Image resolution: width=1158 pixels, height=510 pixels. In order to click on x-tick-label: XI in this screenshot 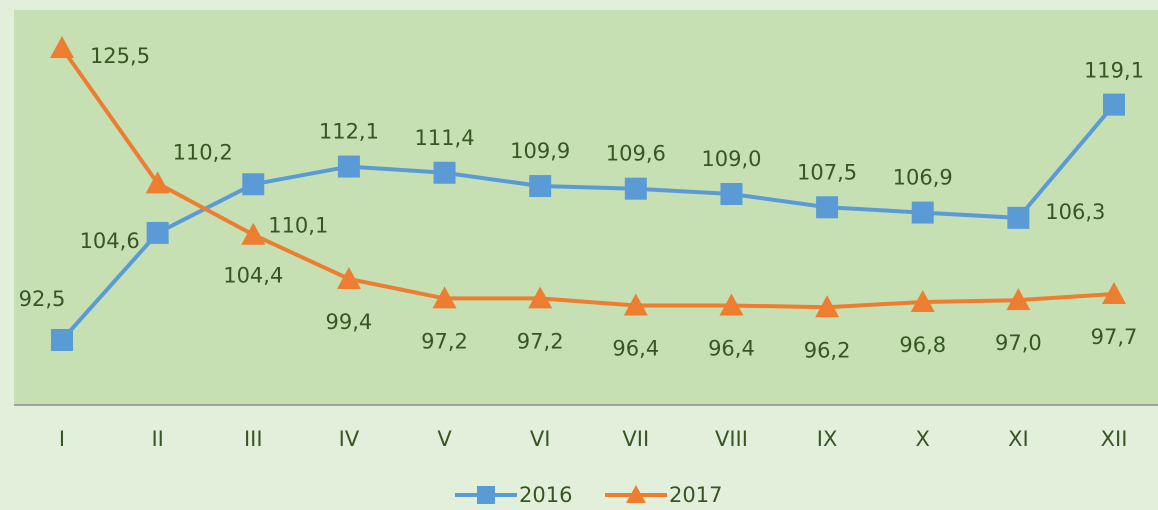, I will do `click(1018, 439)`.